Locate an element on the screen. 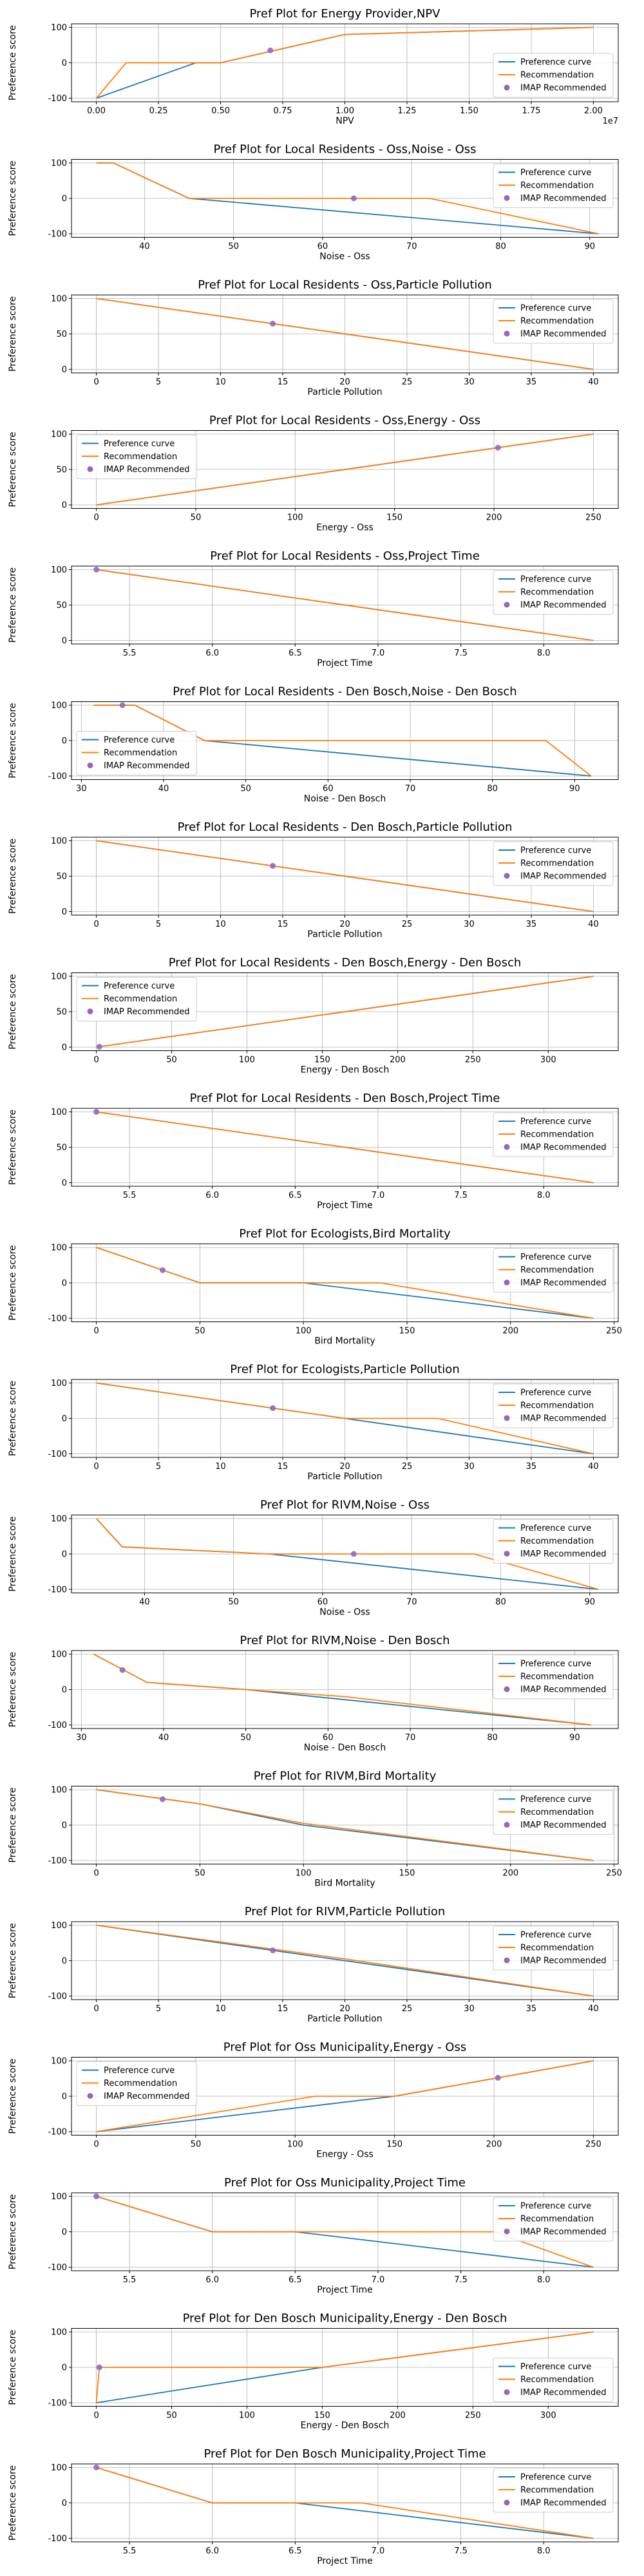  x-tick-label: 15 is located at coordinates (283, 924).